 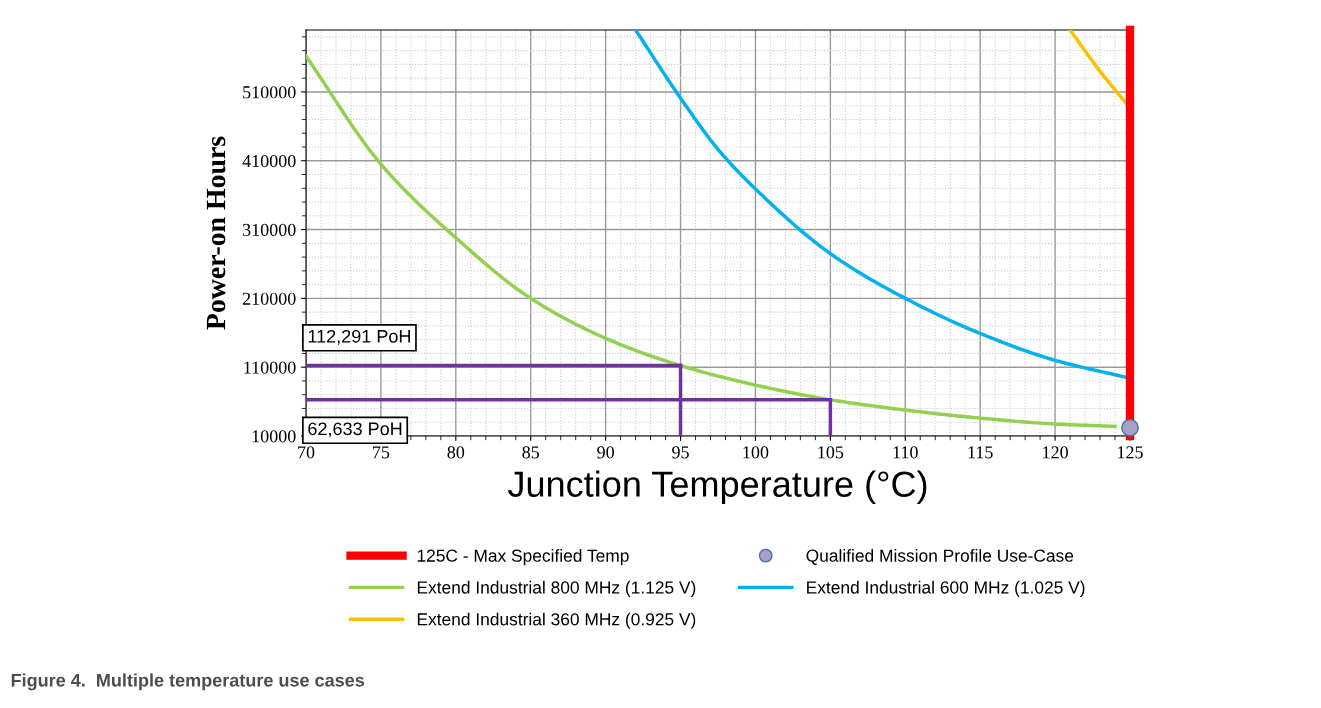 What do you see at coordinates (946, 589) in the screenshot?
I see `legend-label: Extend Industrial 600 MHz (1.025 V)` at bounding box center [946, 589].